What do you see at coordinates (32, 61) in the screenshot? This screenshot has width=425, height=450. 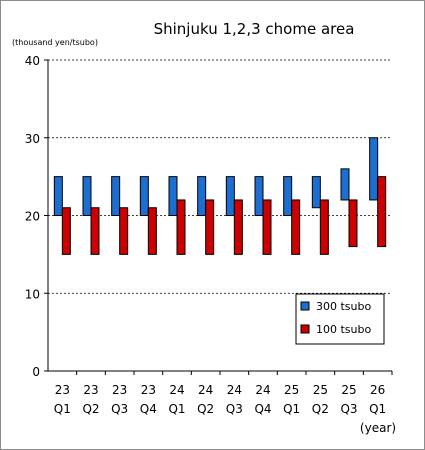 I see `y-tick-label: 40` at bounding box center [32, 61].